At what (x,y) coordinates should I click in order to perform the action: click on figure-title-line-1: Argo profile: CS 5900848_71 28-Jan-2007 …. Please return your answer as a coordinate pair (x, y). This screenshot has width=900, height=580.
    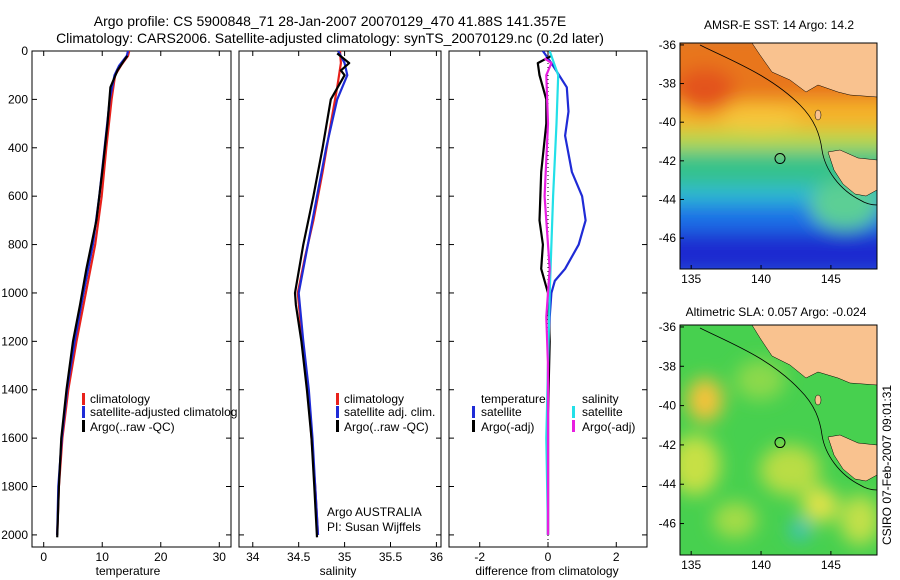
    Looking at the image, I should click on (330, 21).